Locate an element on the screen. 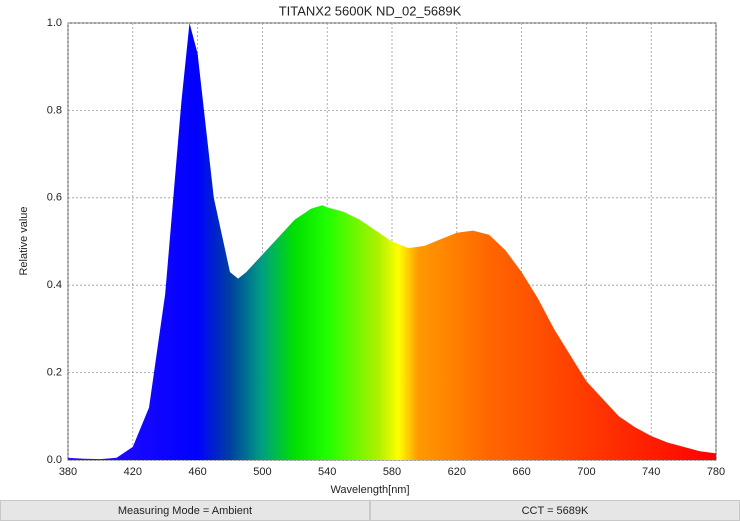 This screenshot has width=740, height=521. x-tick-label: 500 is located at coordinates (262, 472).